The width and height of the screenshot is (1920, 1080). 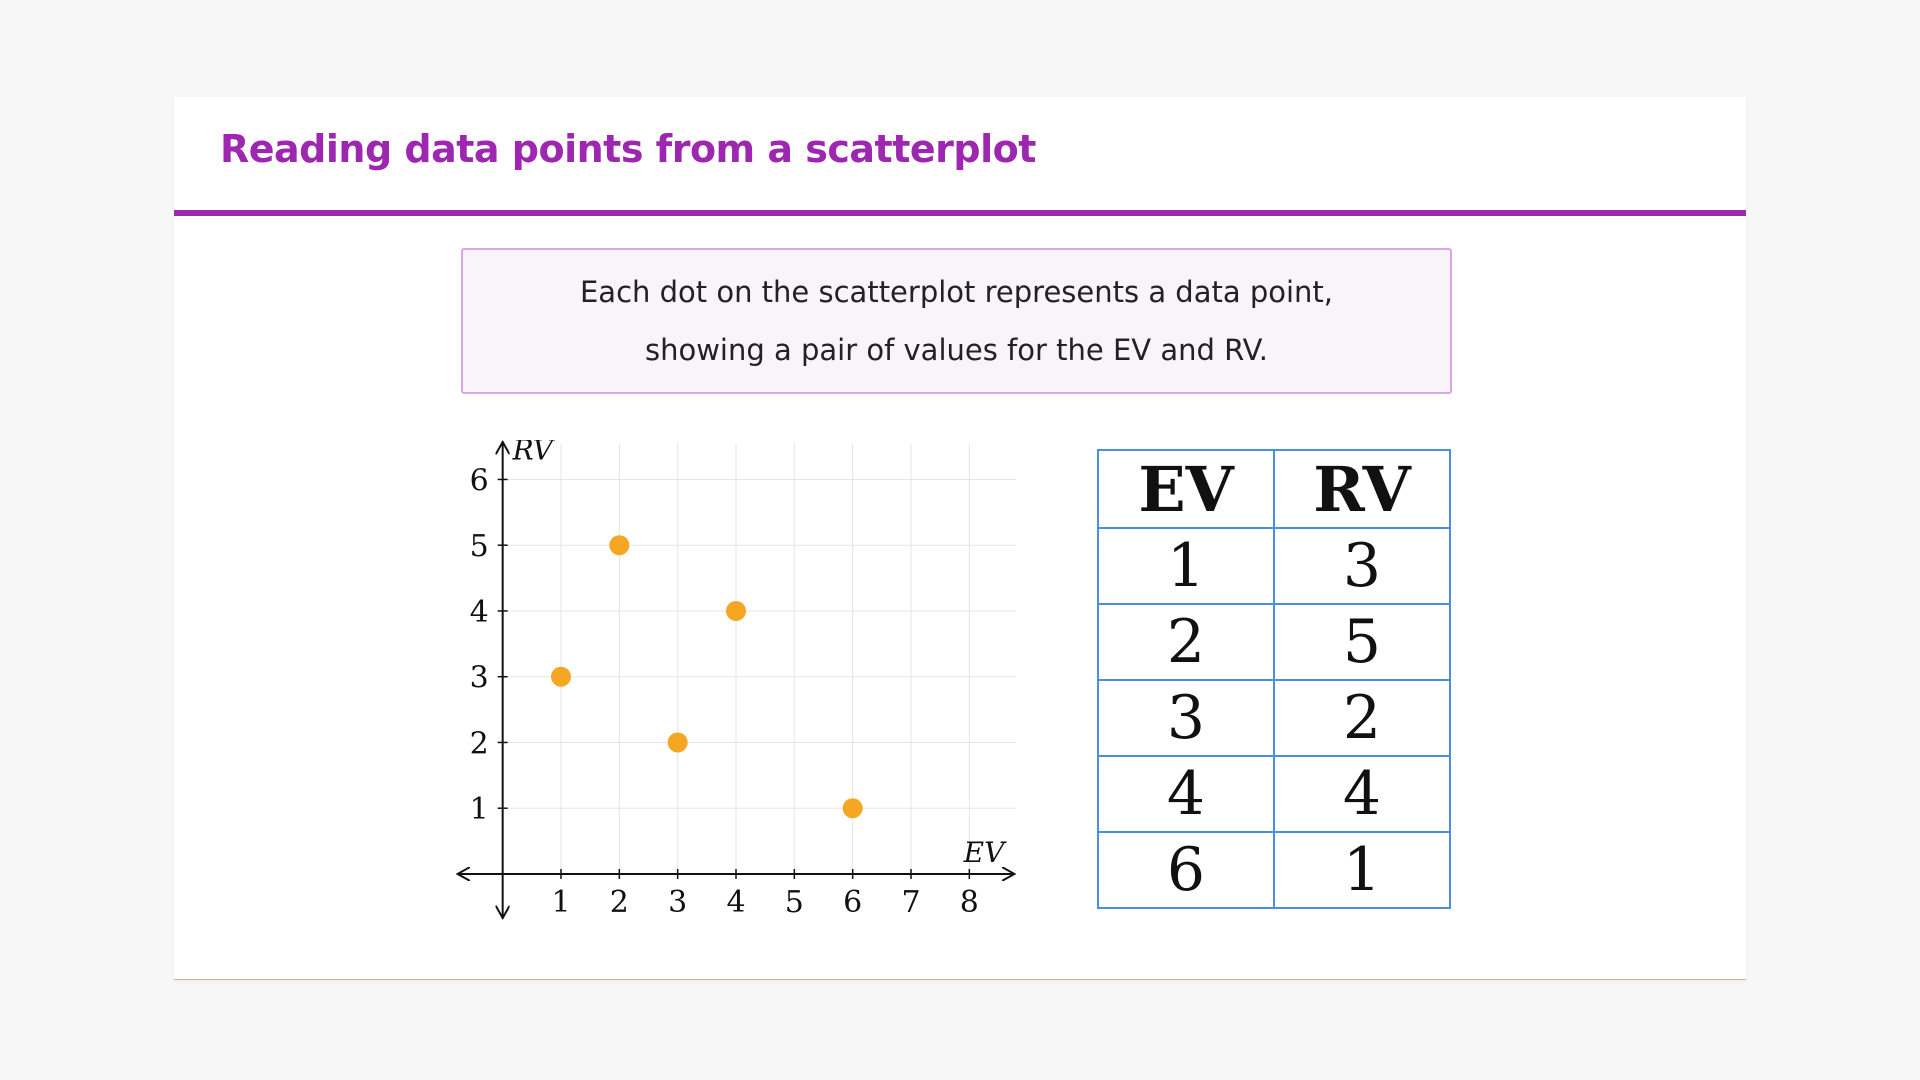 What do you see at coordinates (628, 149) in the screenshot?
I see `slide-title: Reading data points from a scatterplot` at bounding box center [628, 149].